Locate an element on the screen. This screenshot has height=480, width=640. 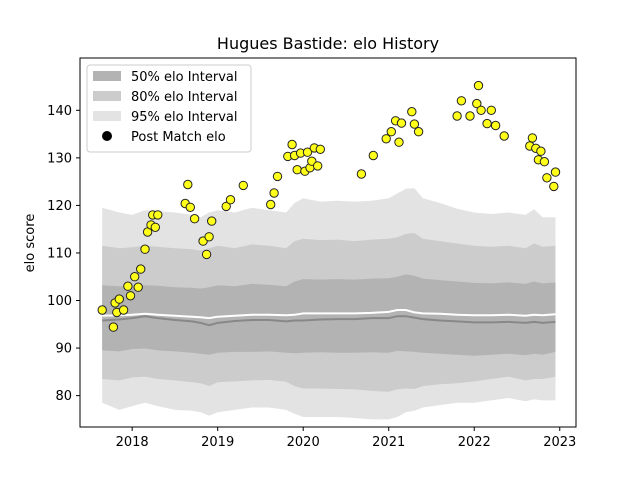
mean-line is located at coordinates (329, 314).